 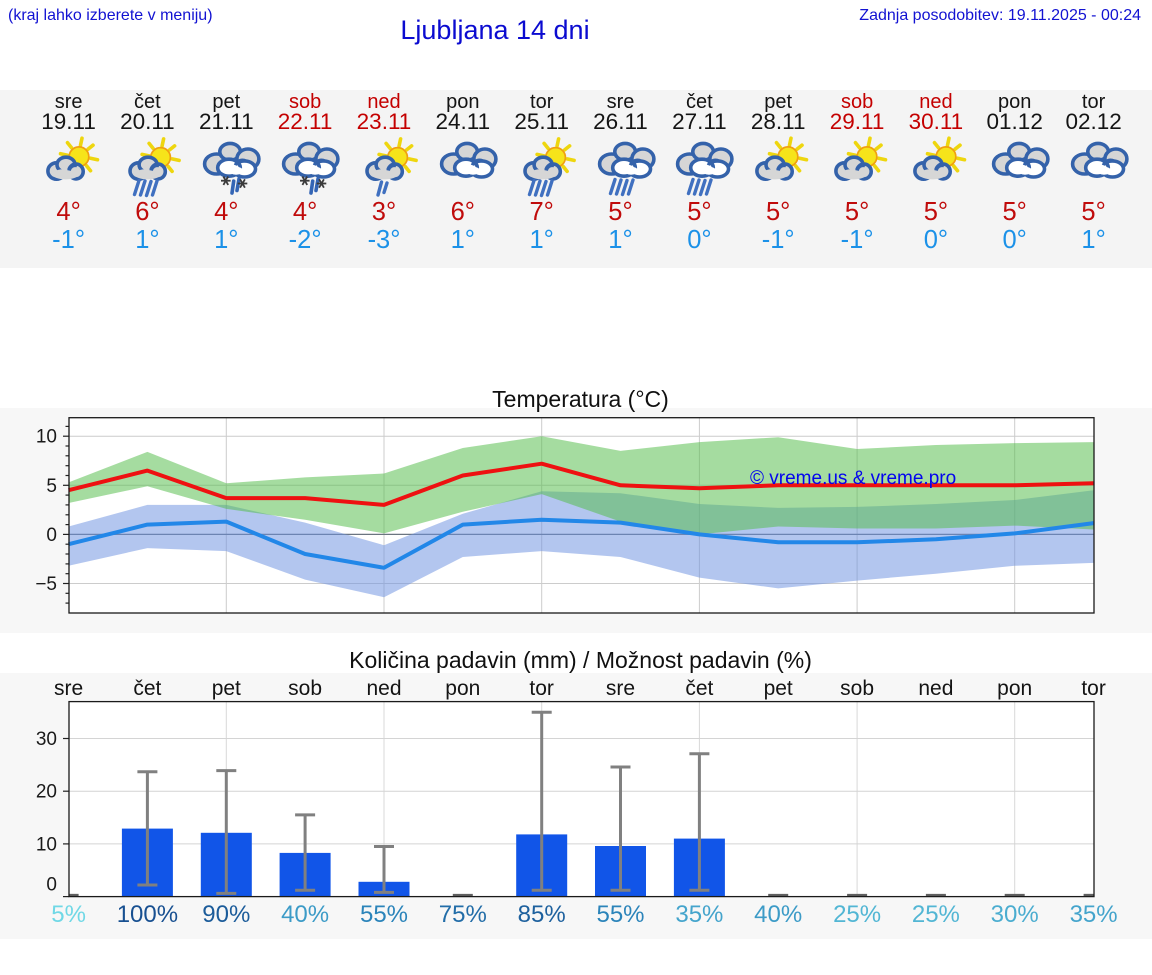 What do you see at coordinates (46, 792) in the screenshot?
I see `svg-text: 20` at bounding box center [46, 792].